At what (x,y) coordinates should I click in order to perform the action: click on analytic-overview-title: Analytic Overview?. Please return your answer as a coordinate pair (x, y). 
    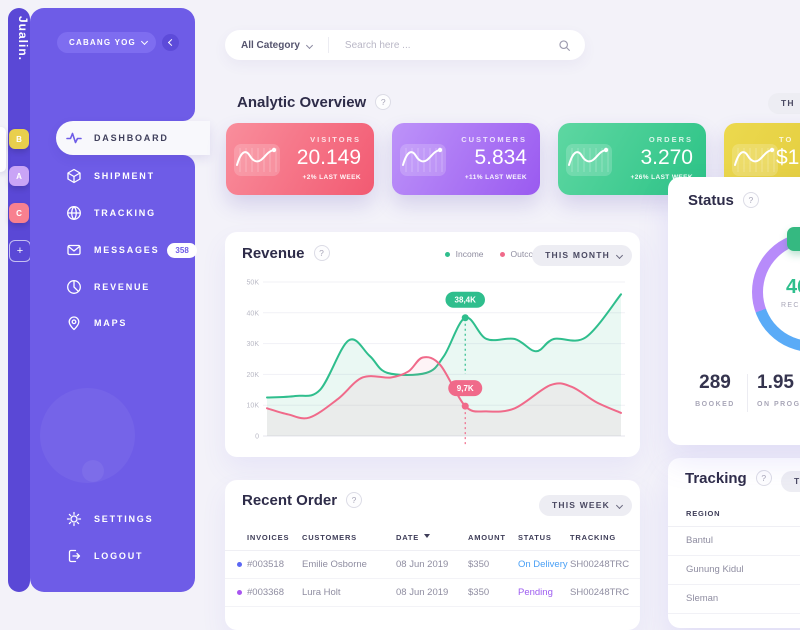
    Looking at the image, I should click on (314, 102).